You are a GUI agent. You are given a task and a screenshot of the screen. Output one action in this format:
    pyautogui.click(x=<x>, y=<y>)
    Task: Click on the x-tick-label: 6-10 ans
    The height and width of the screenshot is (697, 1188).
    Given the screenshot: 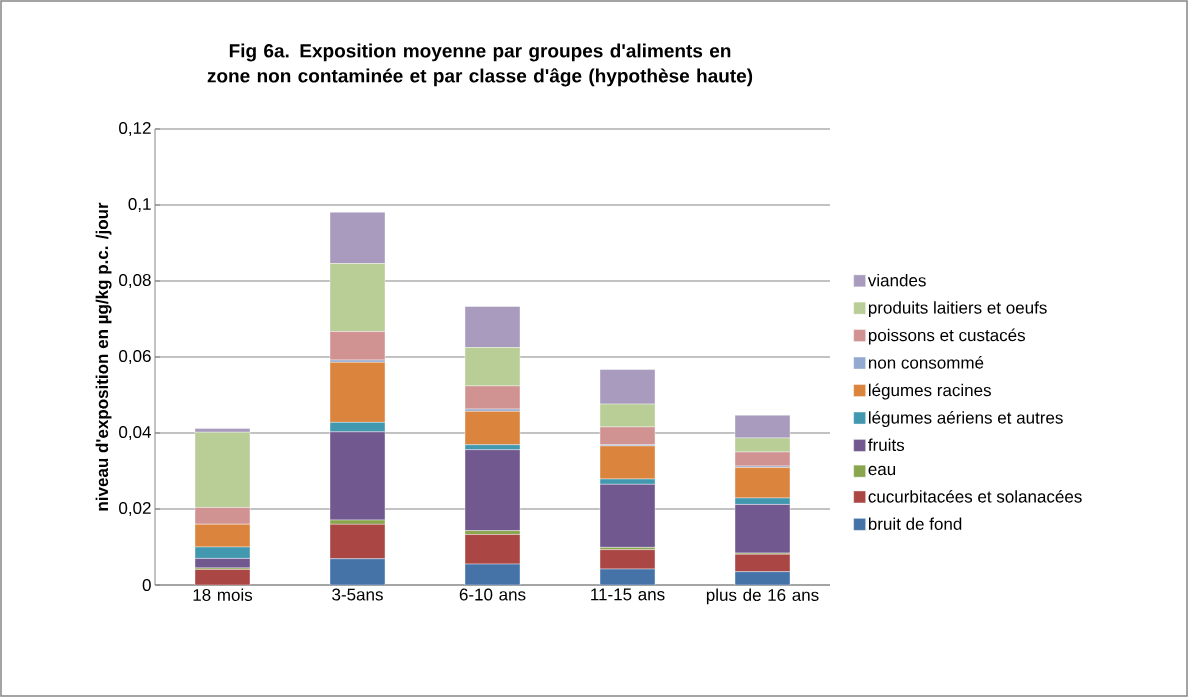 What is the action you would take?
    pyautogui.click(x=492, y=594)
    